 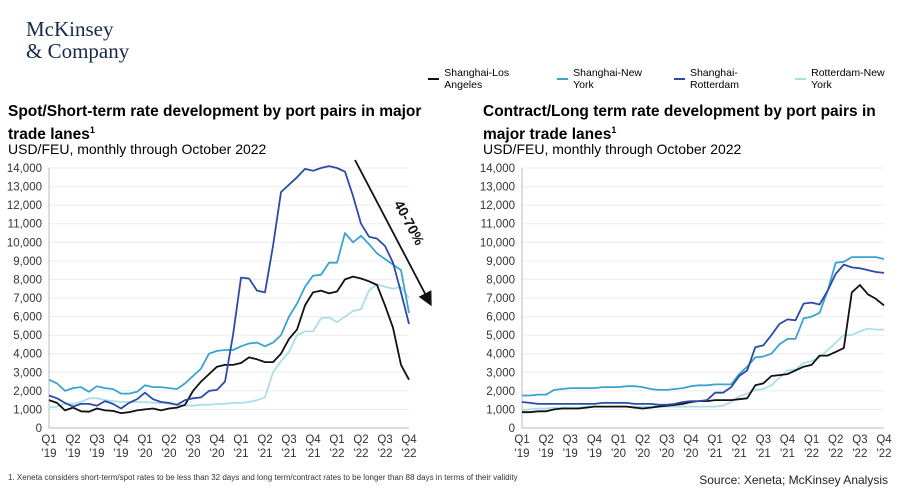 I want to click on legend-label: Shanghai-New York, so click(x=608, y=79).